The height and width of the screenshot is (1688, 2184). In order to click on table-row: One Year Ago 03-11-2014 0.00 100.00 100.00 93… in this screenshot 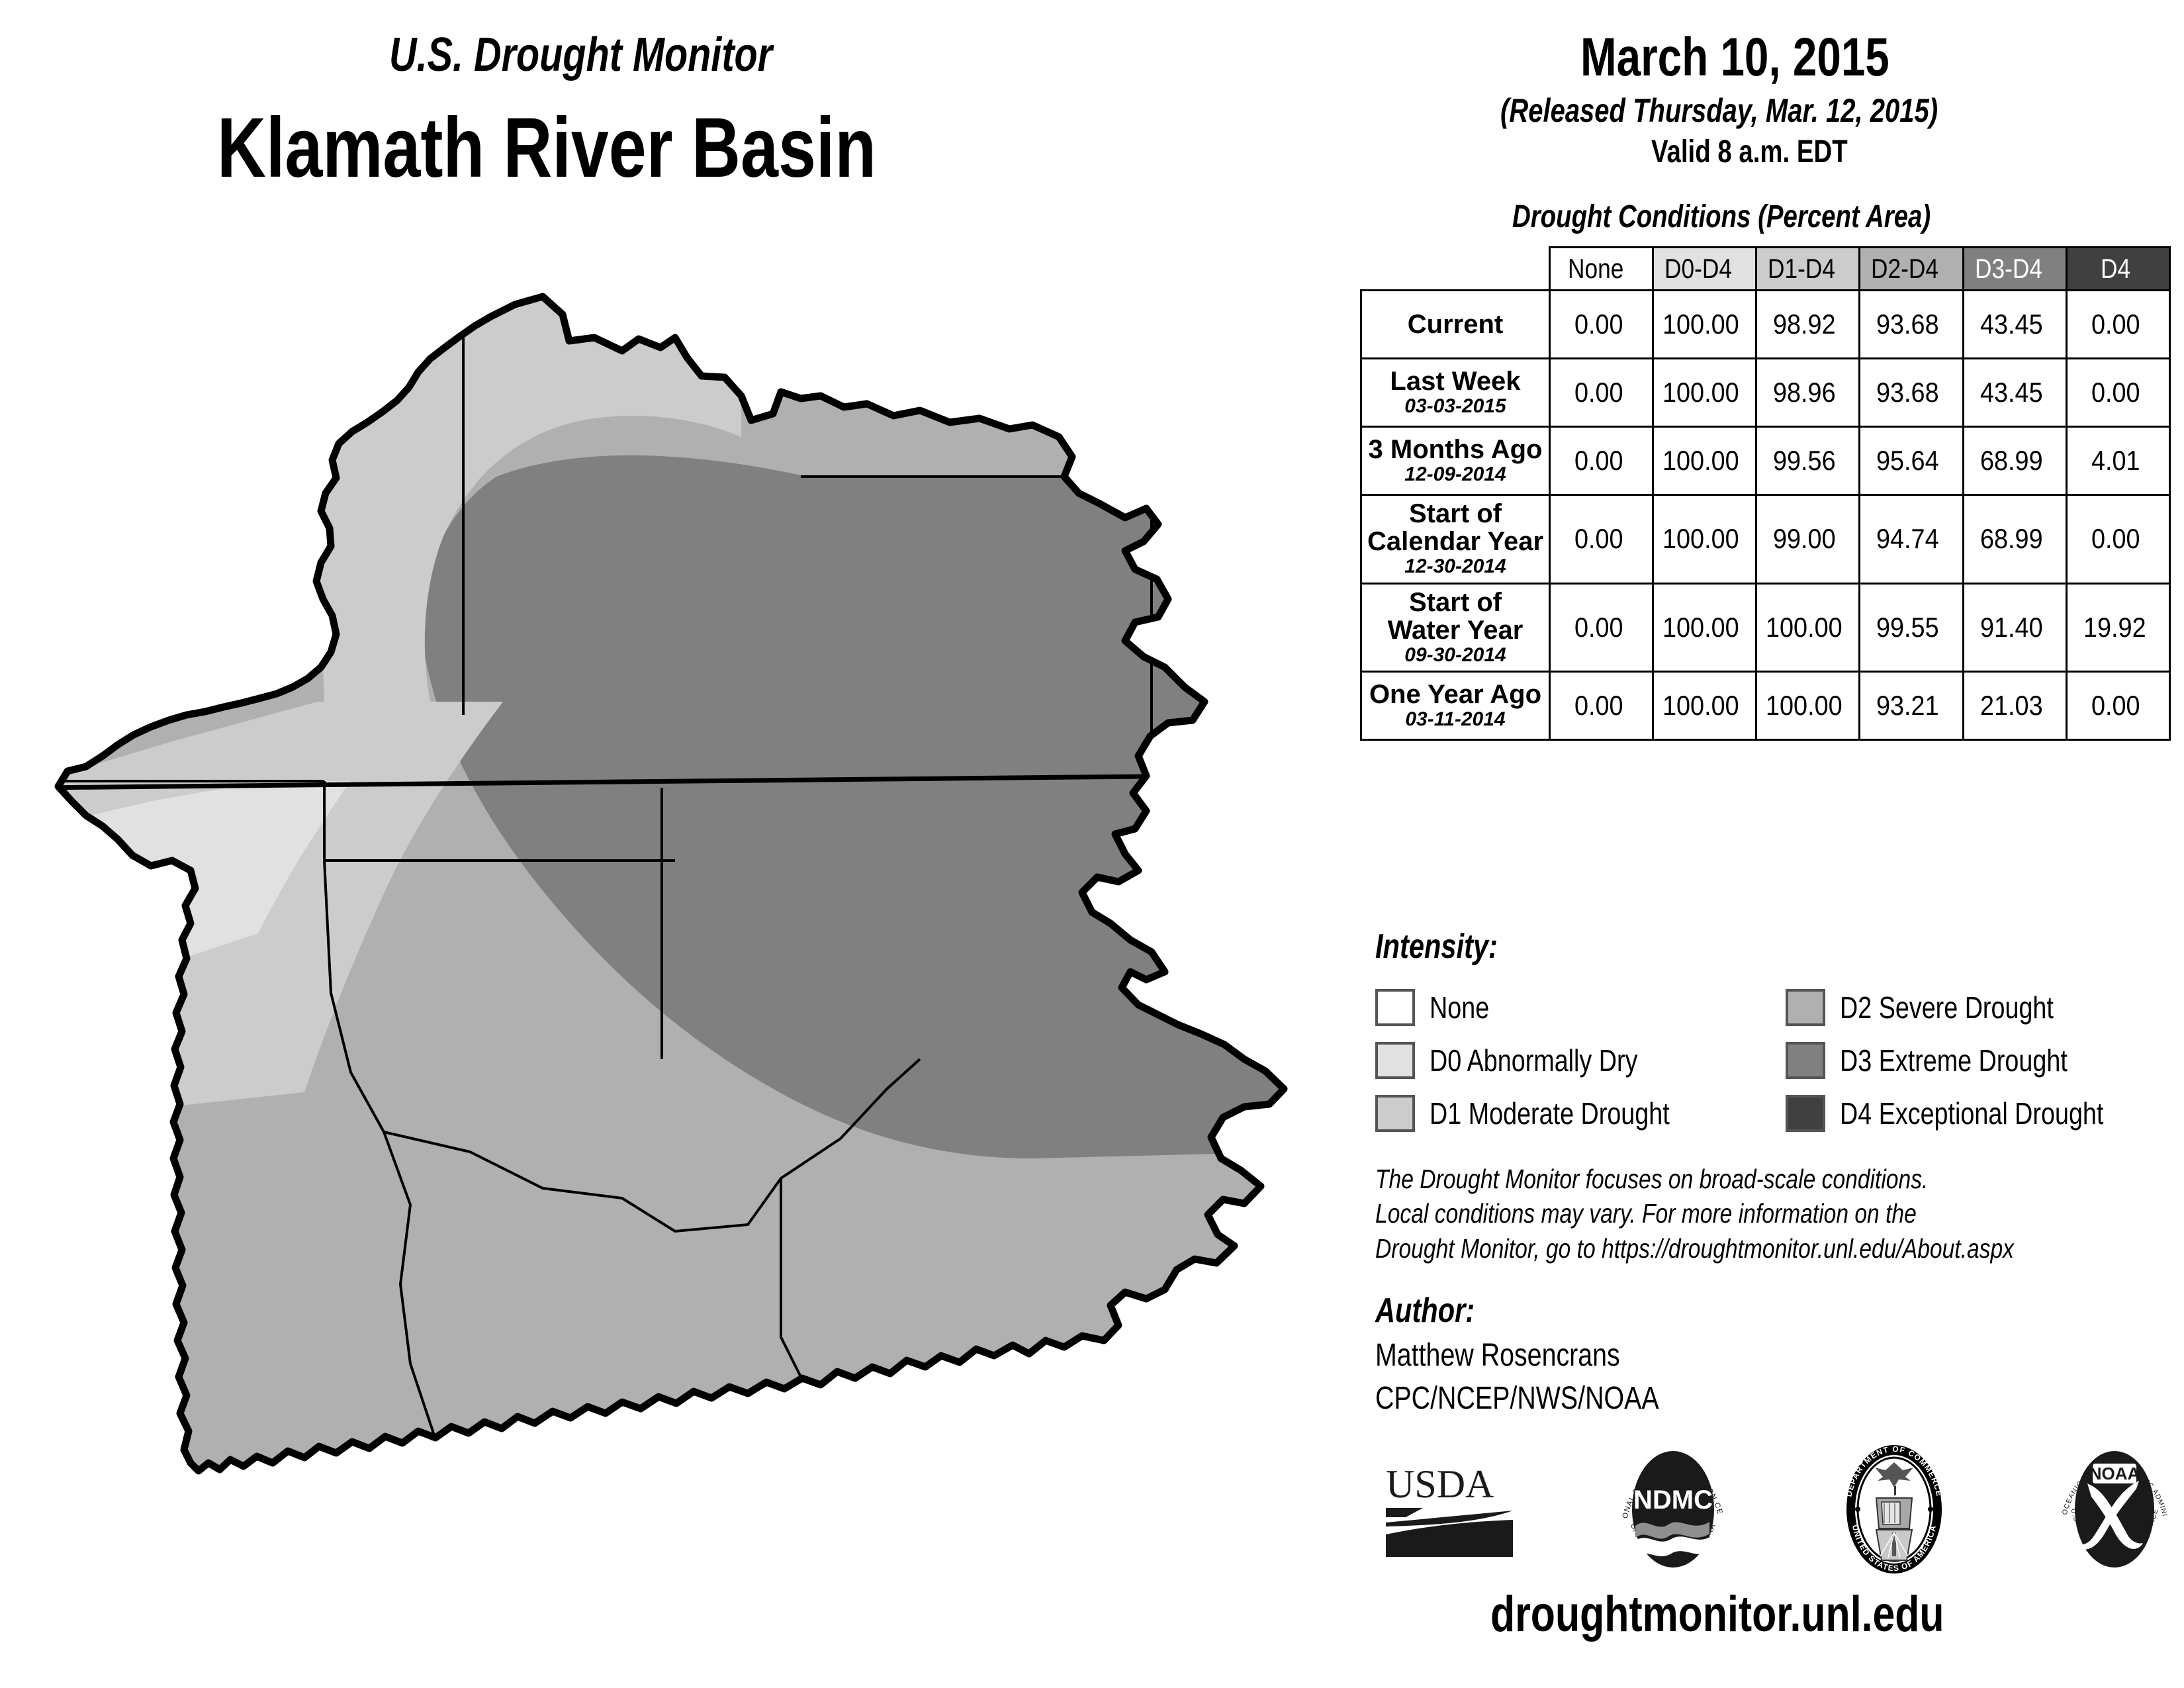, I will do `click(1766, 706)`.